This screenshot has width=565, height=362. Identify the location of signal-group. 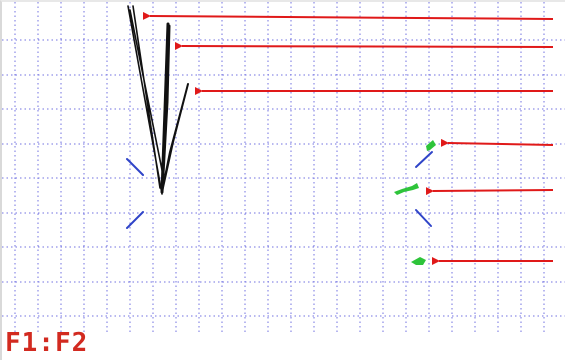
(415, 202).